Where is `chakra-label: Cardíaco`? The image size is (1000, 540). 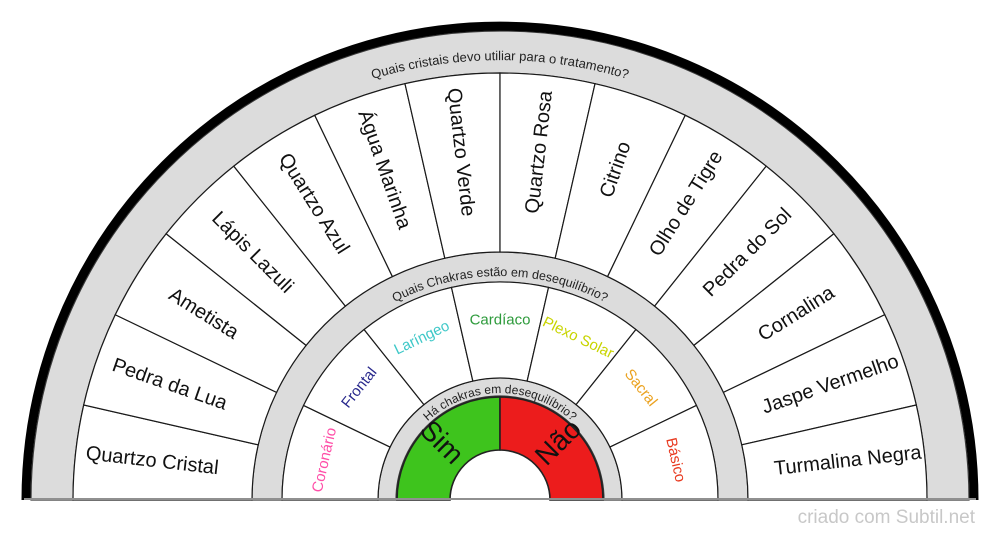
chakra-label: Cardíaco is located at coordinates (500, 320).